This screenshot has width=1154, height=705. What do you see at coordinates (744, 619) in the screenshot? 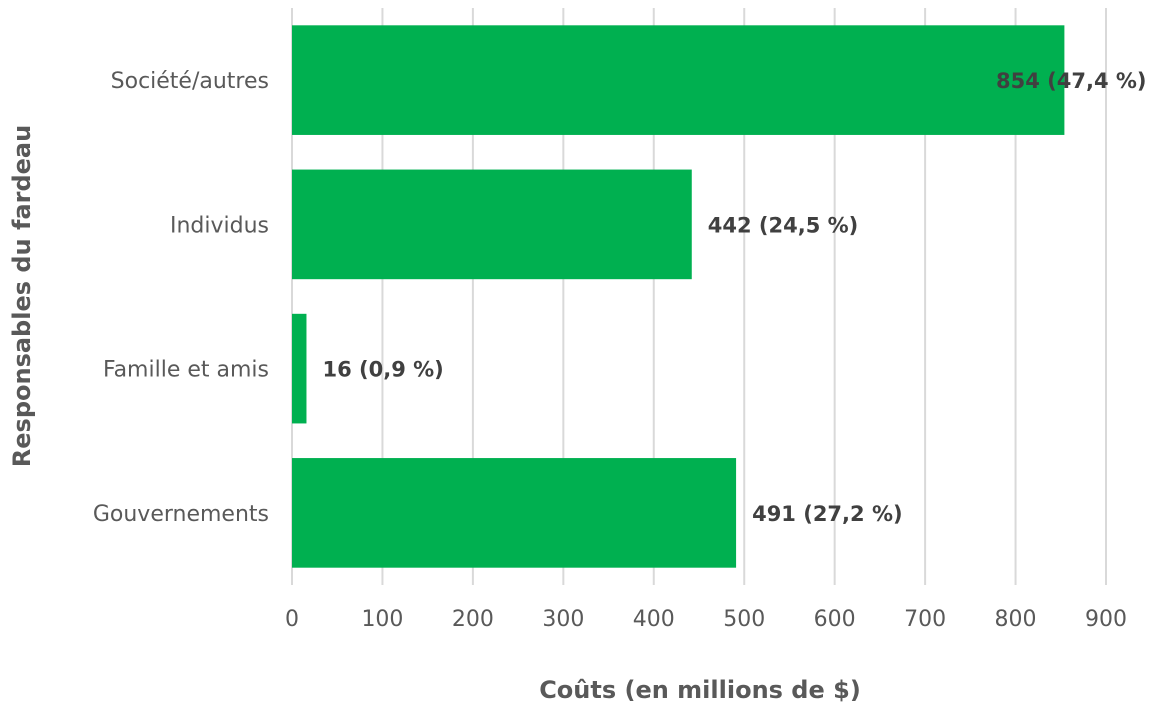
I see `x-tick-label: 500` at bounding box center [744, 619].